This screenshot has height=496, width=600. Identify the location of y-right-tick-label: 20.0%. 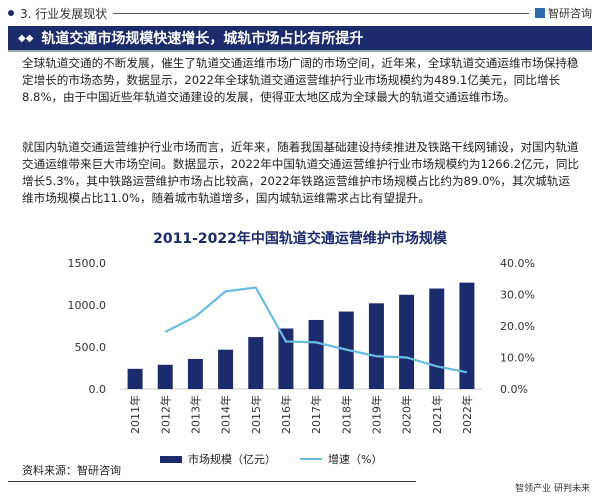
(517, 326).